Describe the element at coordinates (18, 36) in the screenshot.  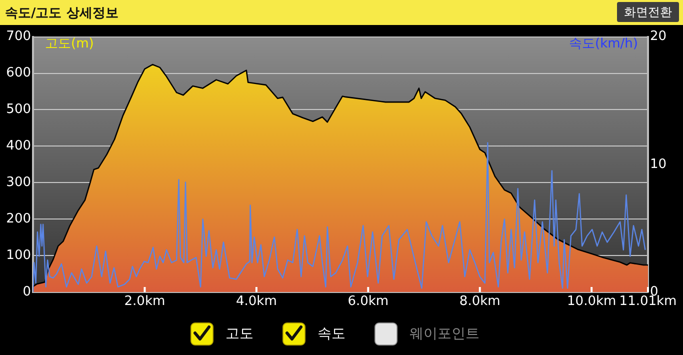
I see `y-tick-label: 700` at that location.